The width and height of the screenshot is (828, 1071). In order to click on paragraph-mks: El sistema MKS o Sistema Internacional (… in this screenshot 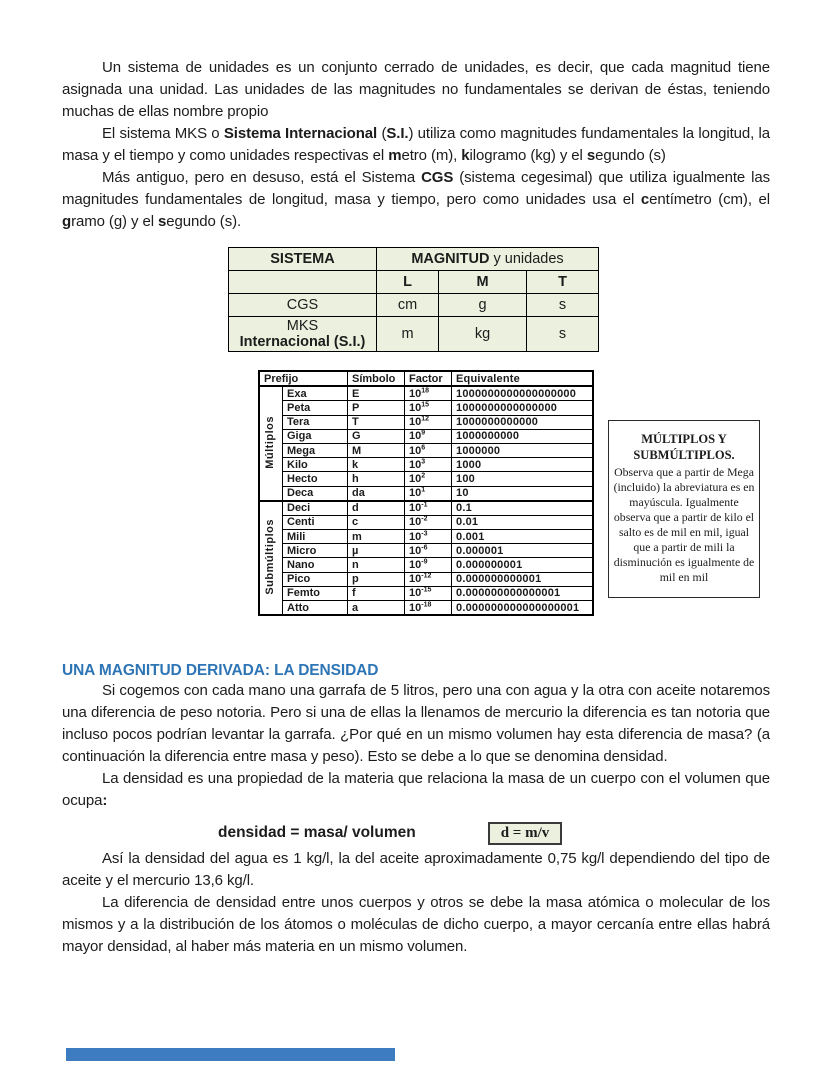, I will do `click(416, 144)`.